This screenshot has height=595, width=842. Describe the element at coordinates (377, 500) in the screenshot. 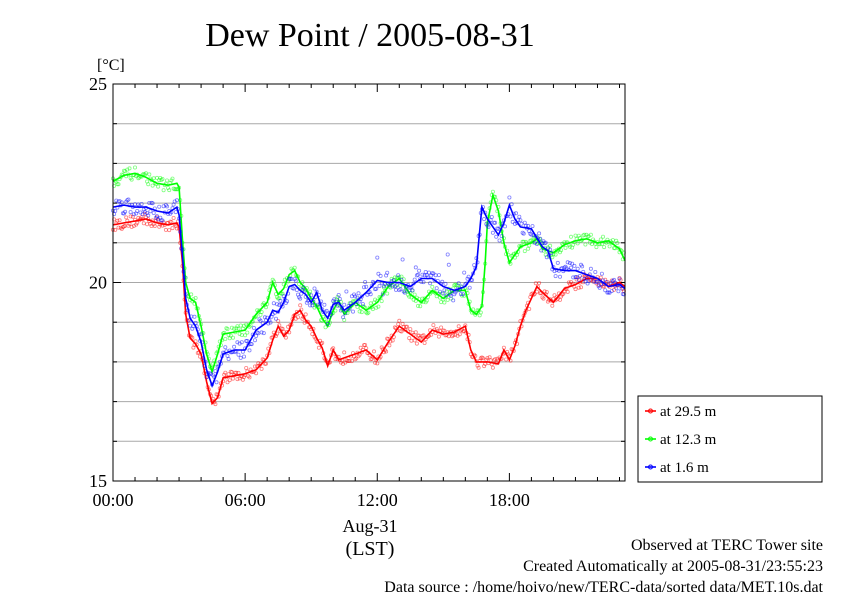

I see `x-tick-label: 12:00` at that location.